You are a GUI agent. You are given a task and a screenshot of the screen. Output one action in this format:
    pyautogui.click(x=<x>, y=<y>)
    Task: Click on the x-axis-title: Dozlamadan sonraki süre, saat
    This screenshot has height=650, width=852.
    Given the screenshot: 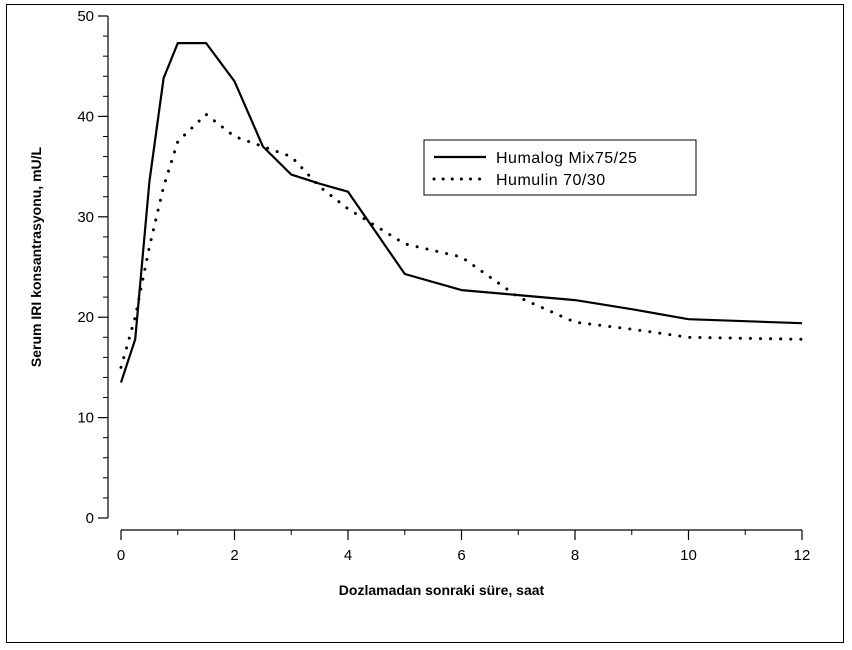 What is the action you would take?
    pyautogui.click(x=442, y=590)
    